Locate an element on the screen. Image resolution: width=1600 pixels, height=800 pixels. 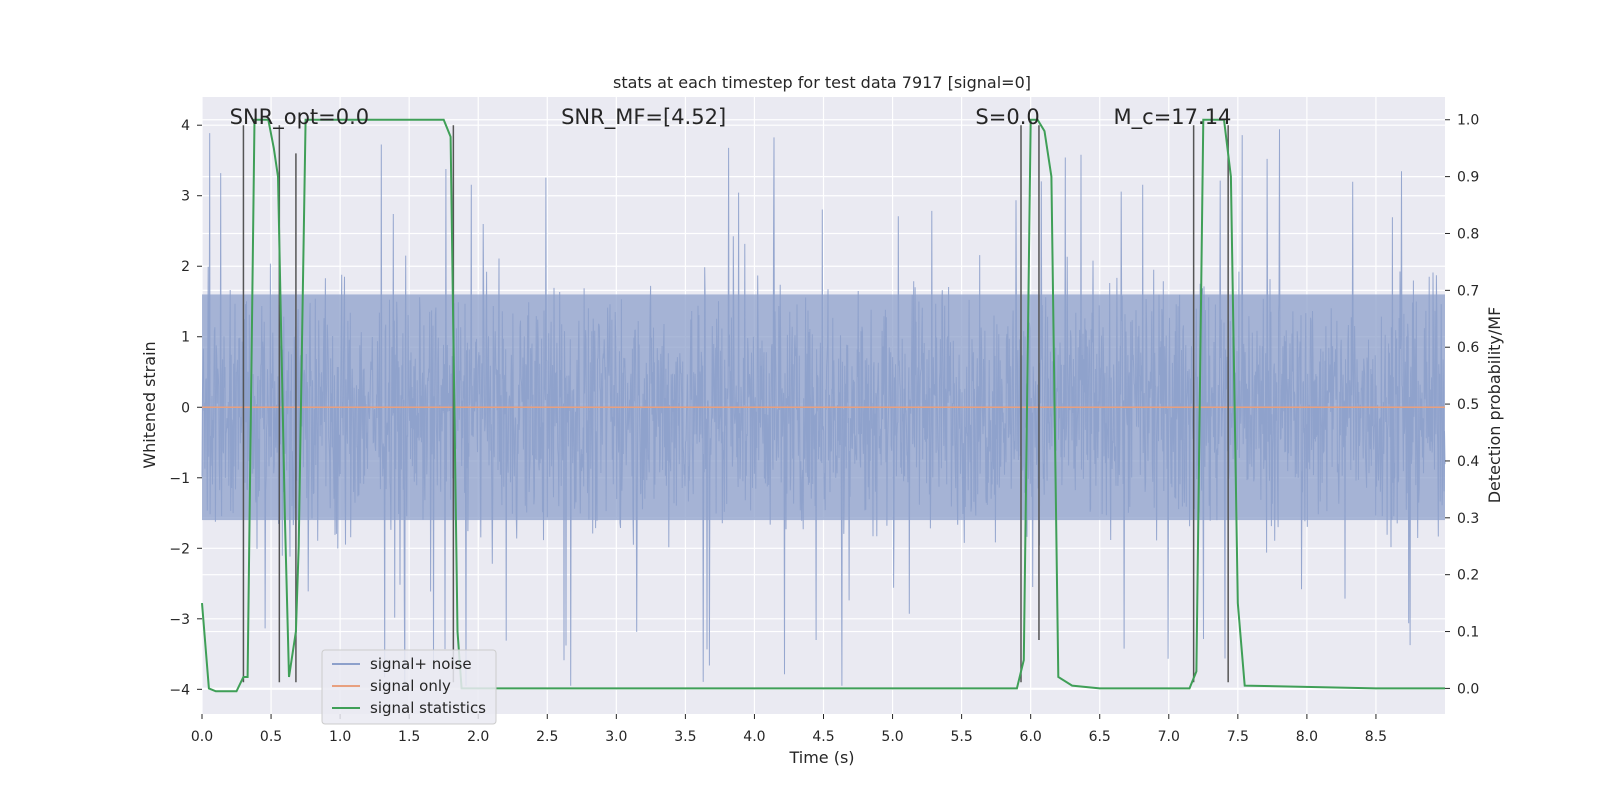
y2-tick-label: 0.6 is located at coordinates (1468, 348).